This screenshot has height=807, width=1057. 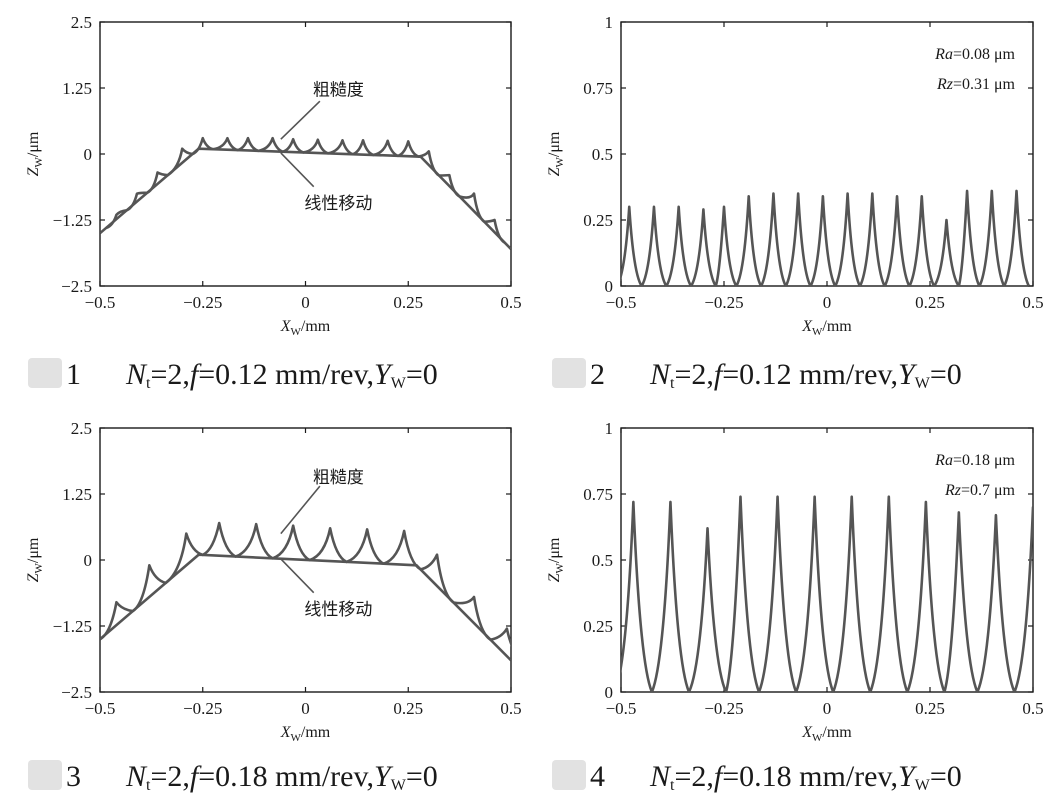 I want to click on y-tick-label: 0.75, so click(x=598, y=88).